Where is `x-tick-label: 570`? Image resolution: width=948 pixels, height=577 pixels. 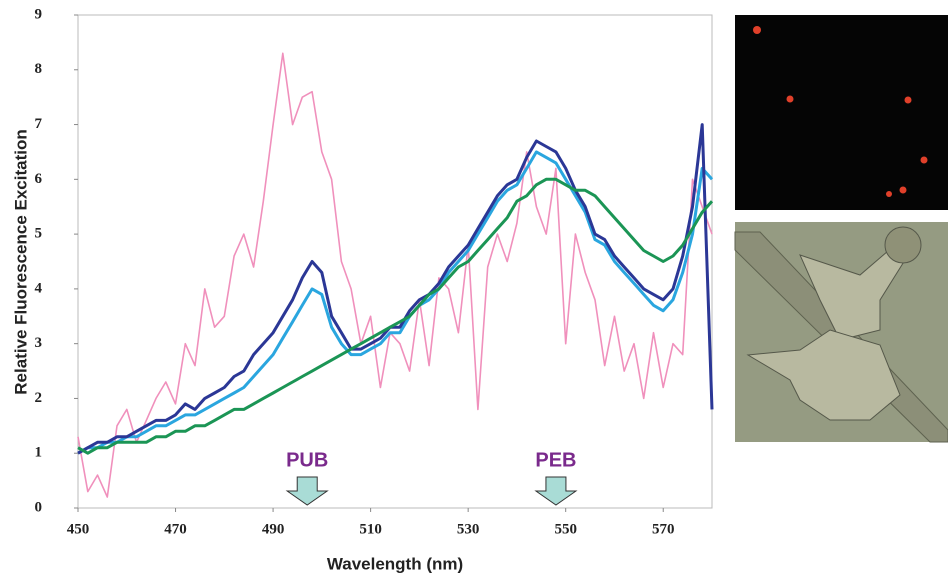
x-tick-label: 570 is located at coordinates (663, 529).